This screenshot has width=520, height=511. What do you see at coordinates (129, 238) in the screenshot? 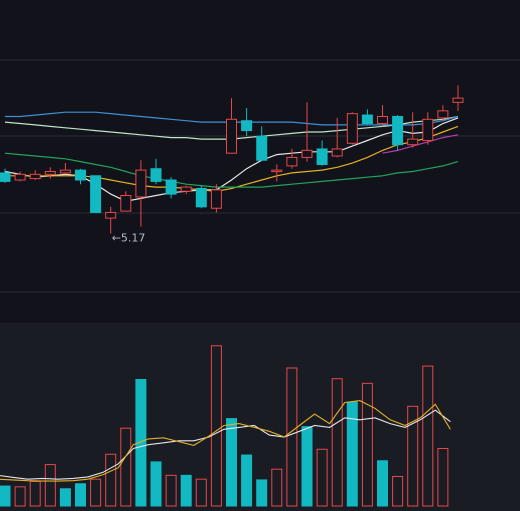
I see `low-price-annotation: ←5.17` at bounding box center [129, 238].